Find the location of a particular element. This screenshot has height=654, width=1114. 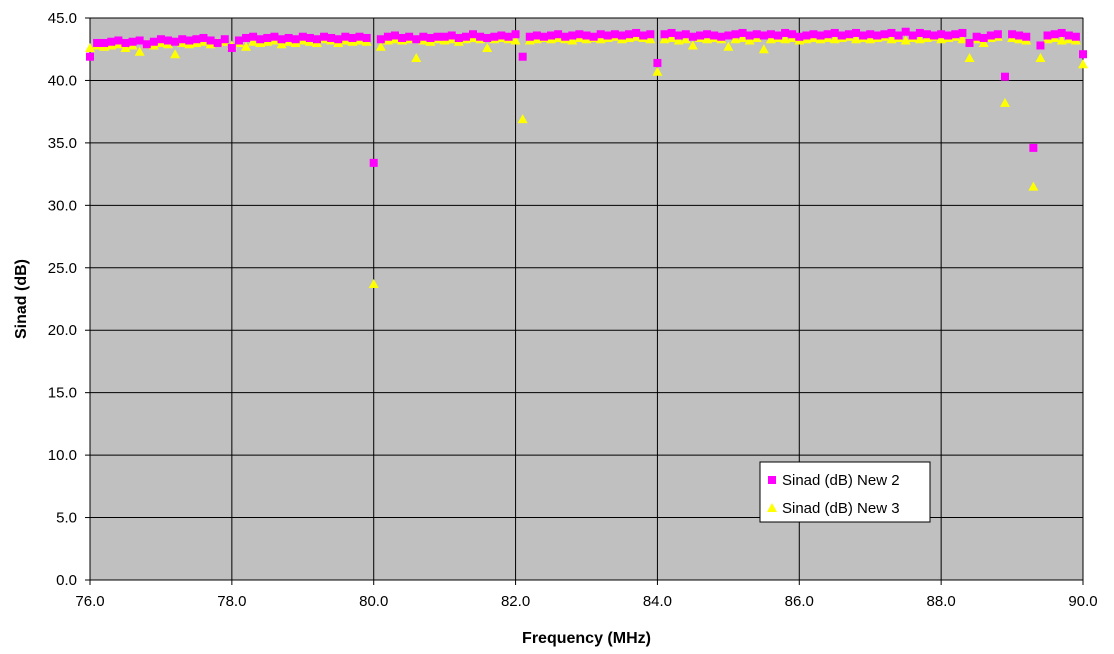

x-tick-label: 90.0 is located at coordinates (1082, 601).